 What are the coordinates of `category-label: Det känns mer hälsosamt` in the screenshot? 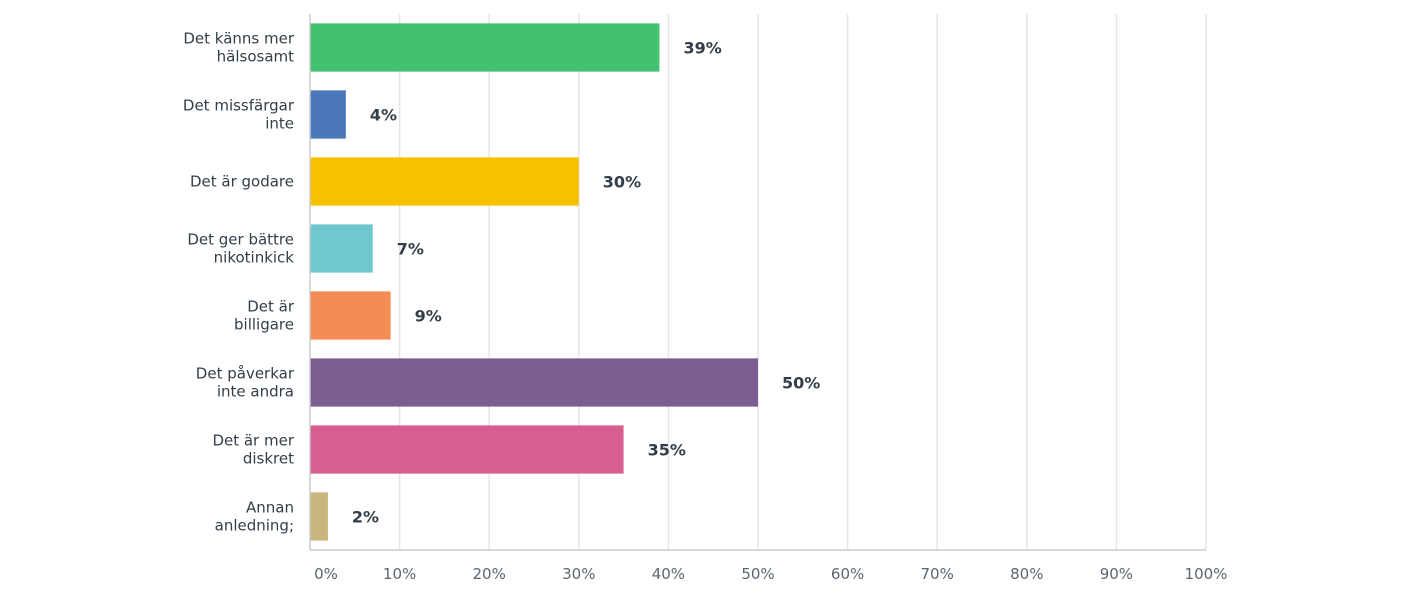 It's located at (238, 48).